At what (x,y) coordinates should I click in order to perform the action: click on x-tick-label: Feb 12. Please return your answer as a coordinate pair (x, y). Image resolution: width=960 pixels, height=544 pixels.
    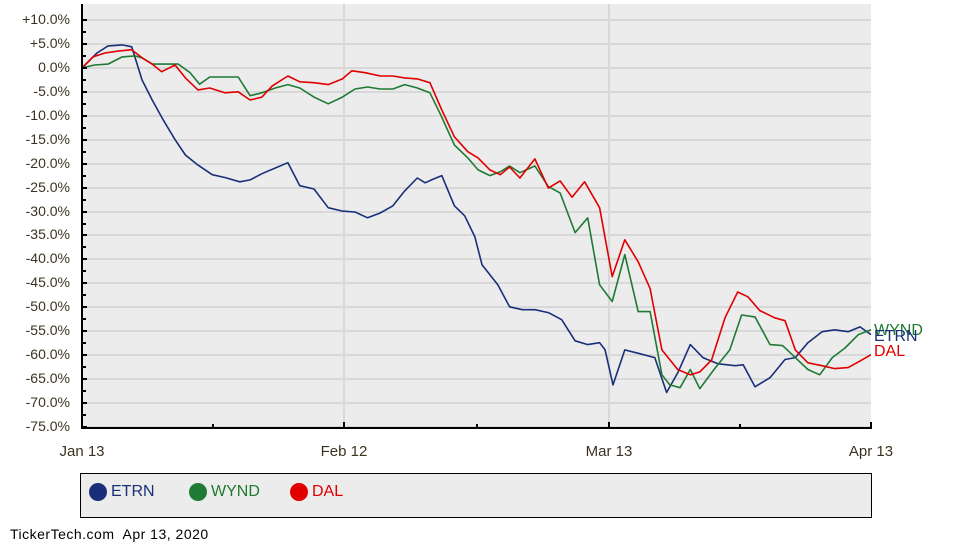
    Looking at the image, I should click on (344, 451).